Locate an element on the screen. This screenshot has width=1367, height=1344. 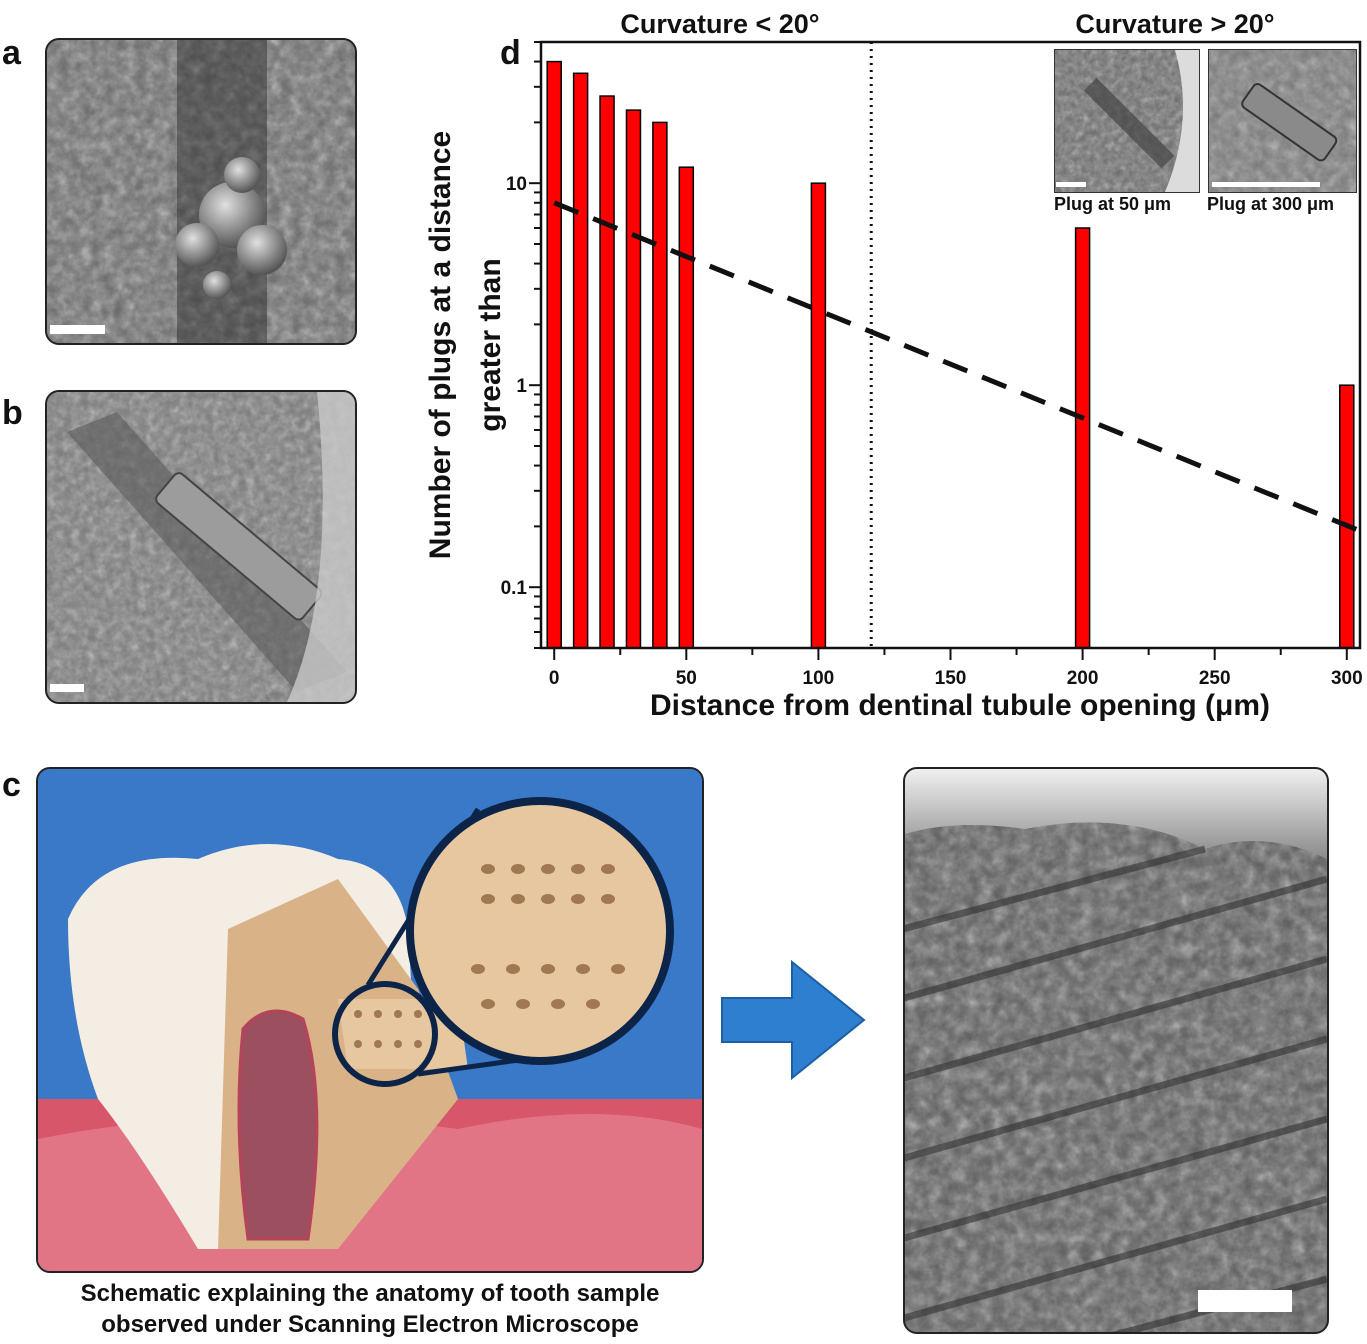
x-tick-label: 0 is located at coordinates (554, 678).